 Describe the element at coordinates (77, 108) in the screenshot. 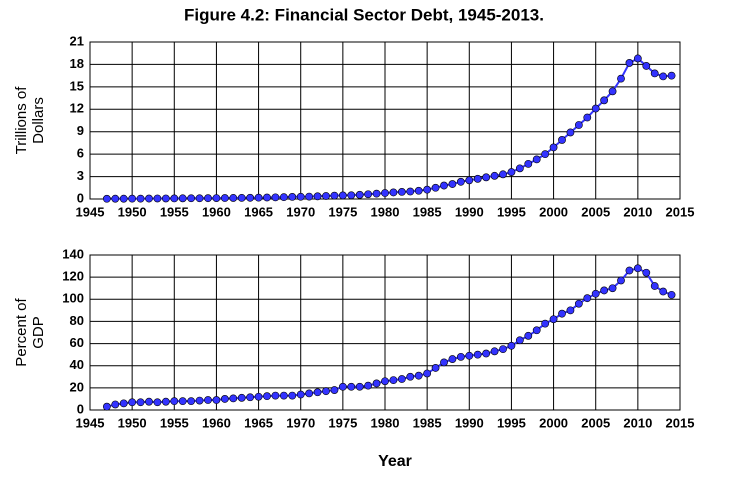

I see `y-tick-label: 12` at that location.